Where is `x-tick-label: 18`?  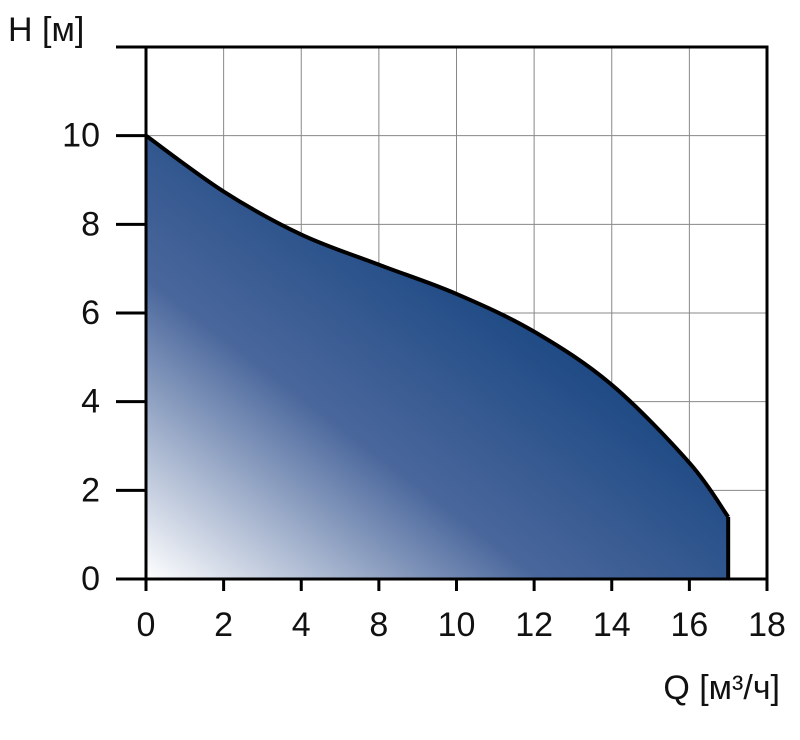
x-tick-label: 18 is located at coordinates (767, 625).